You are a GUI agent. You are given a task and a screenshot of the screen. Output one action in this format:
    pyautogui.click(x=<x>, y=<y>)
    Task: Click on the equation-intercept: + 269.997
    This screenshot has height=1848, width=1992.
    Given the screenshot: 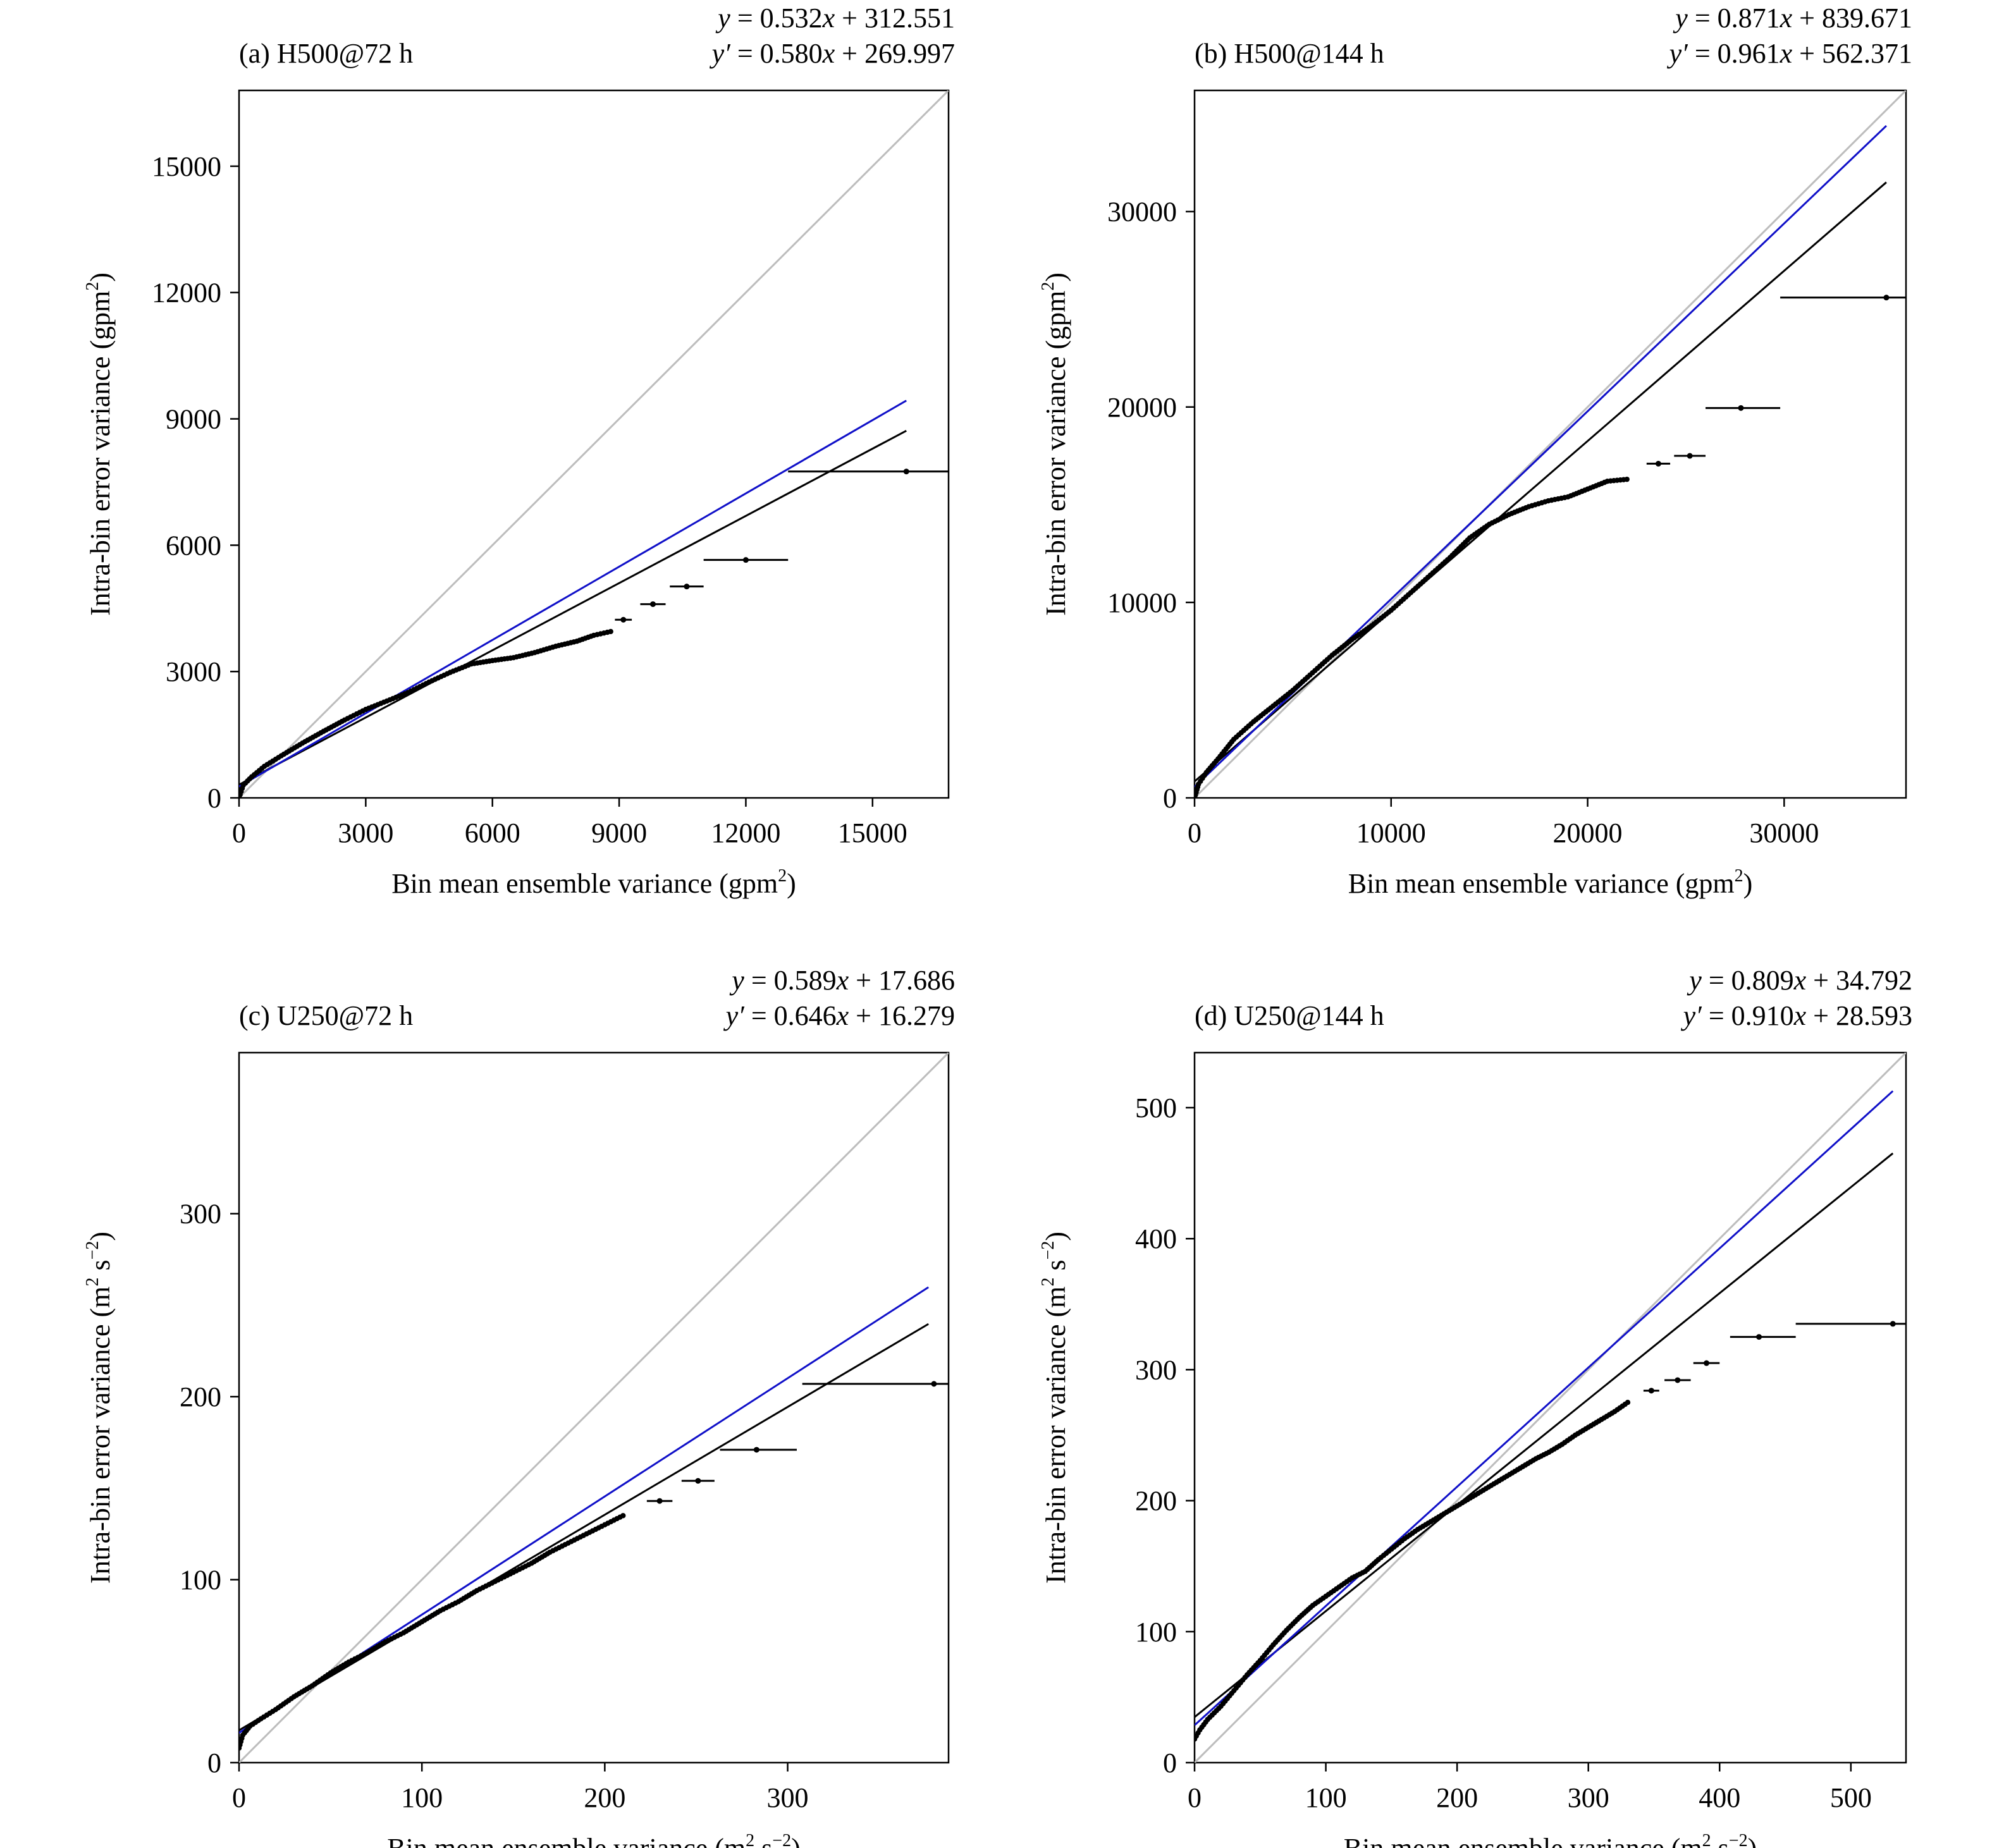 What is the action you would take?
    pyautogui.click(x=895, y=53)
    